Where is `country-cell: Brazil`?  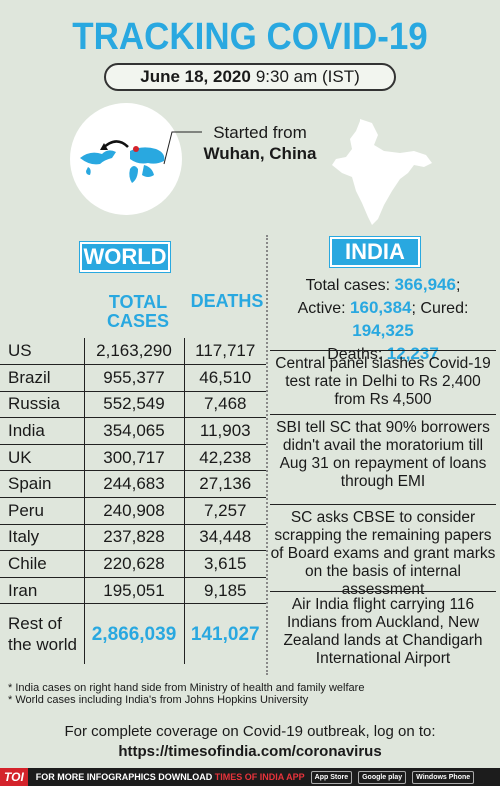 country-cell: Brazil is located at coordinates (42, 378).